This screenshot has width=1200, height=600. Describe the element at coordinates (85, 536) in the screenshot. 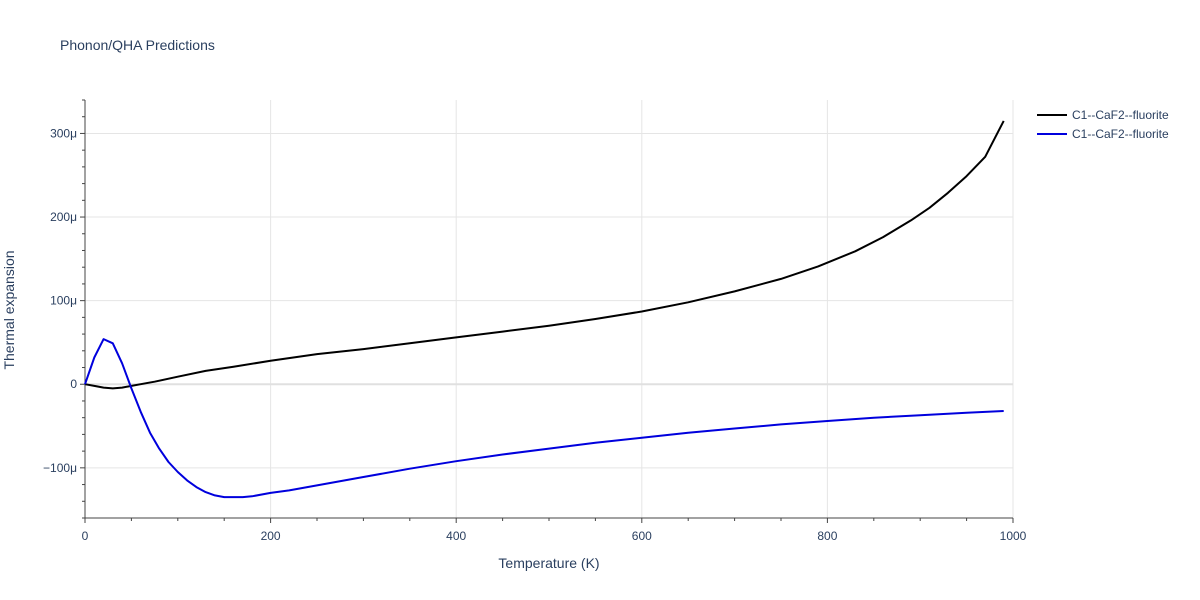

I see `x-tick-label: 0` at that location.